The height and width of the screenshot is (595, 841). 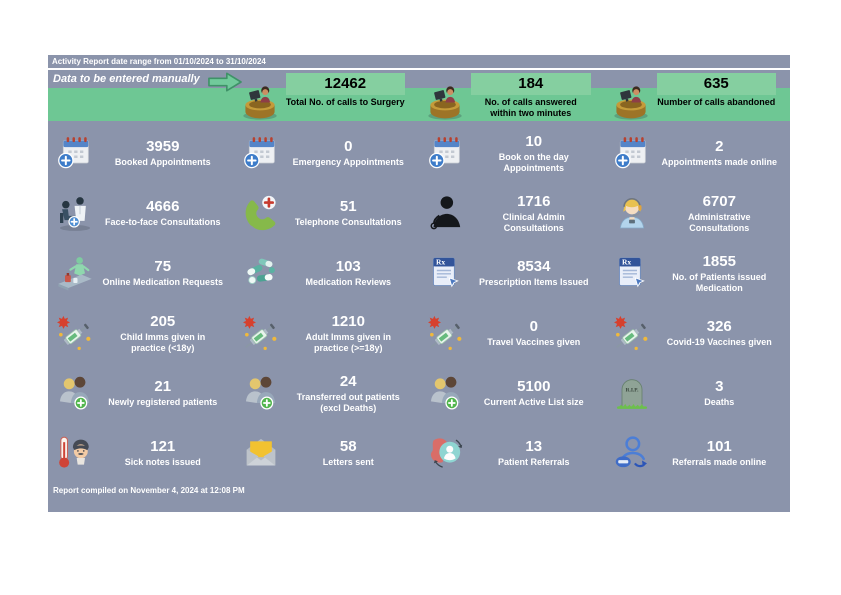 I want to click on receptionist-headset-icon, so click(x=632, y=213).